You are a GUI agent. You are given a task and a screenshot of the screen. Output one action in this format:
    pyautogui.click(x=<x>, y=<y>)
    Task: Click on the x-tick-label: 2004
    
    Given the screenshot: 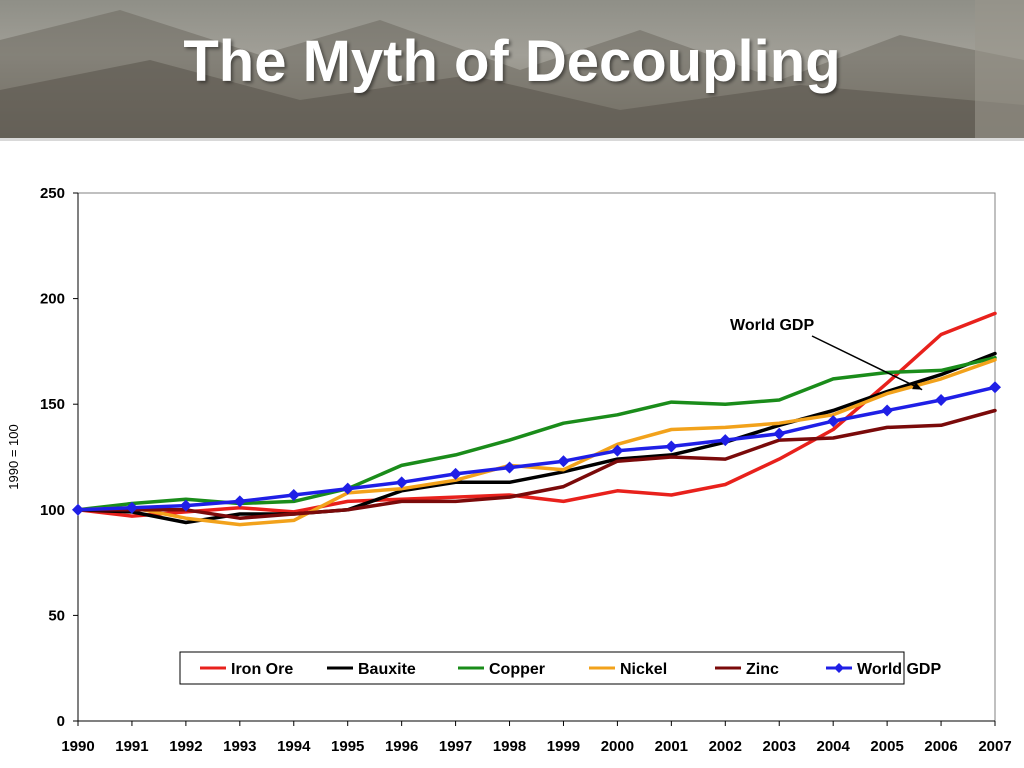 What is the action you would take?
    pyautogui.click(x=833, y=746)
    